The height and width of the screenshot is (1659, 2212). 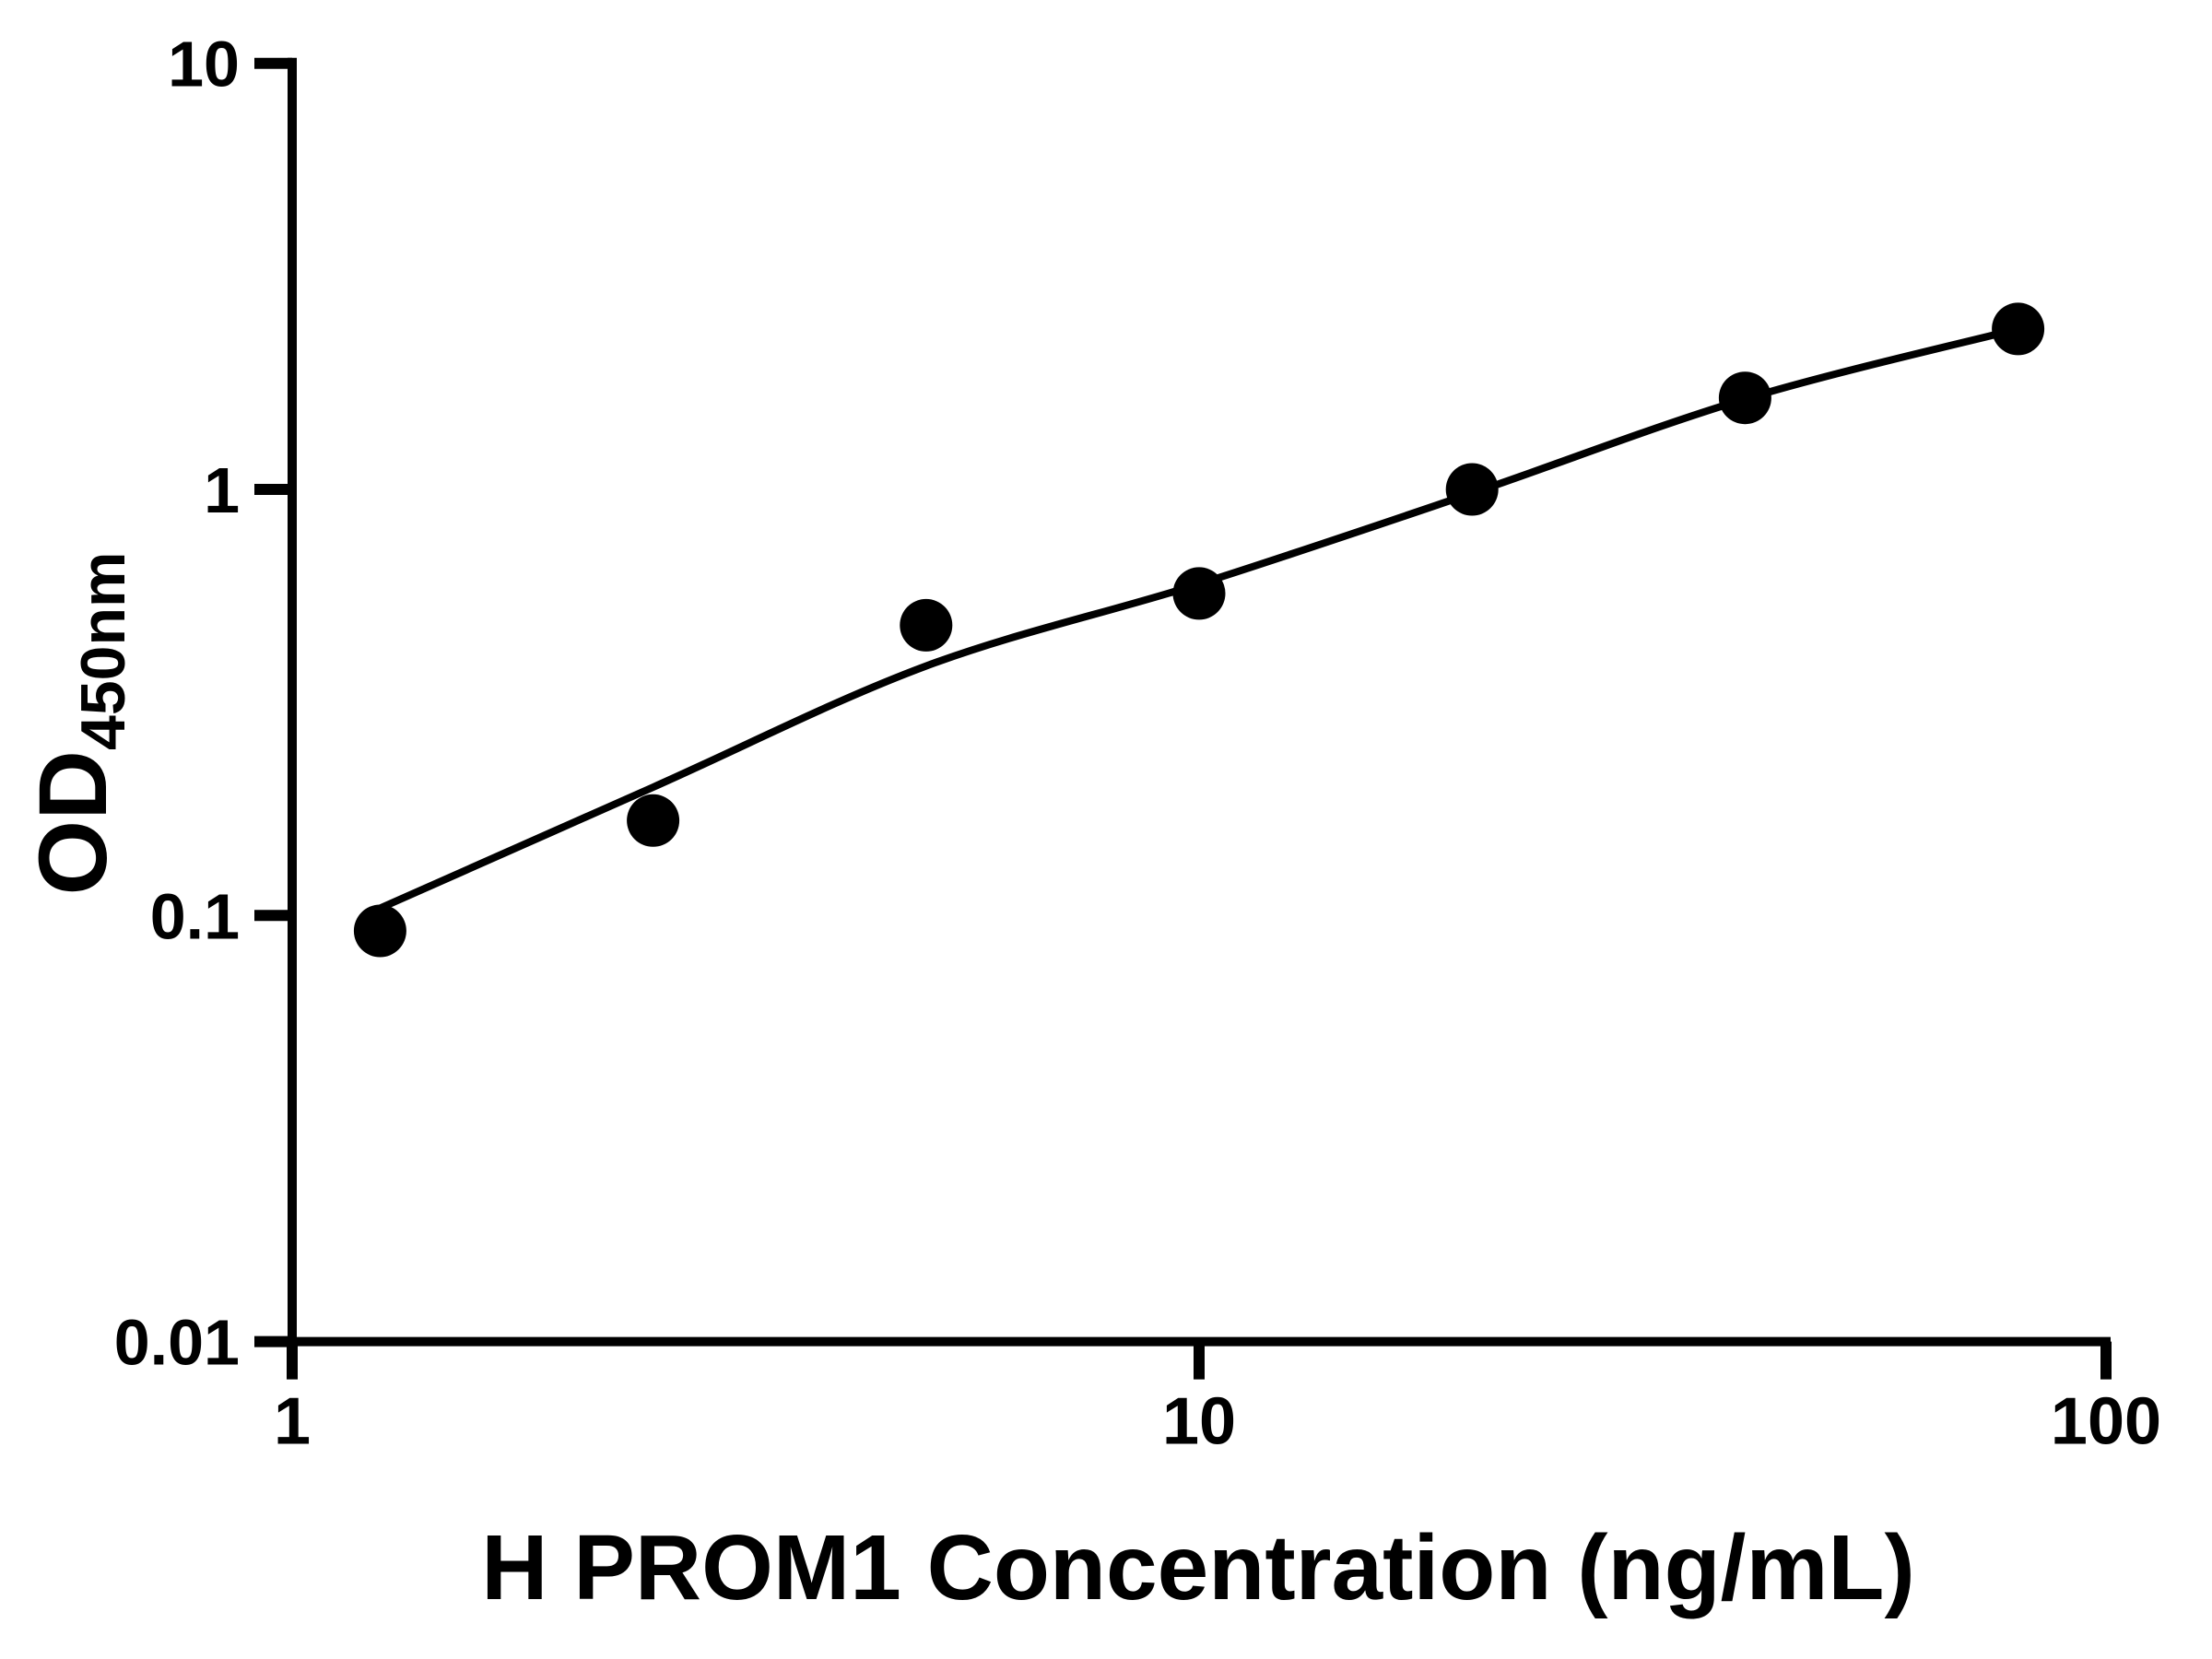 I want to click on y-axis-tick-label: 0.1, so click(x=195, y=916).